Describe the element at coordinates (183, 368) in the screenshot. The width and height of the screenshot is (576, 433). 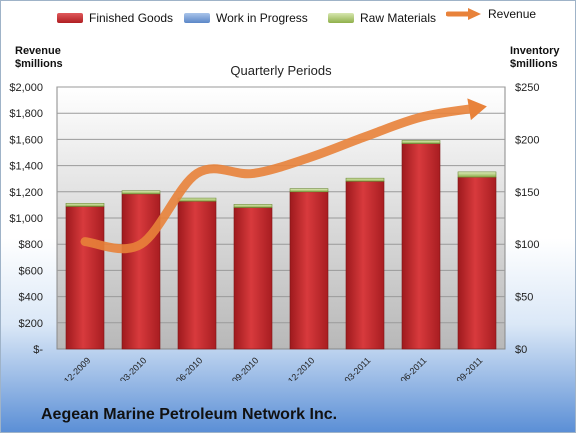
I see `category-label: FQ 06-2010` at that location.